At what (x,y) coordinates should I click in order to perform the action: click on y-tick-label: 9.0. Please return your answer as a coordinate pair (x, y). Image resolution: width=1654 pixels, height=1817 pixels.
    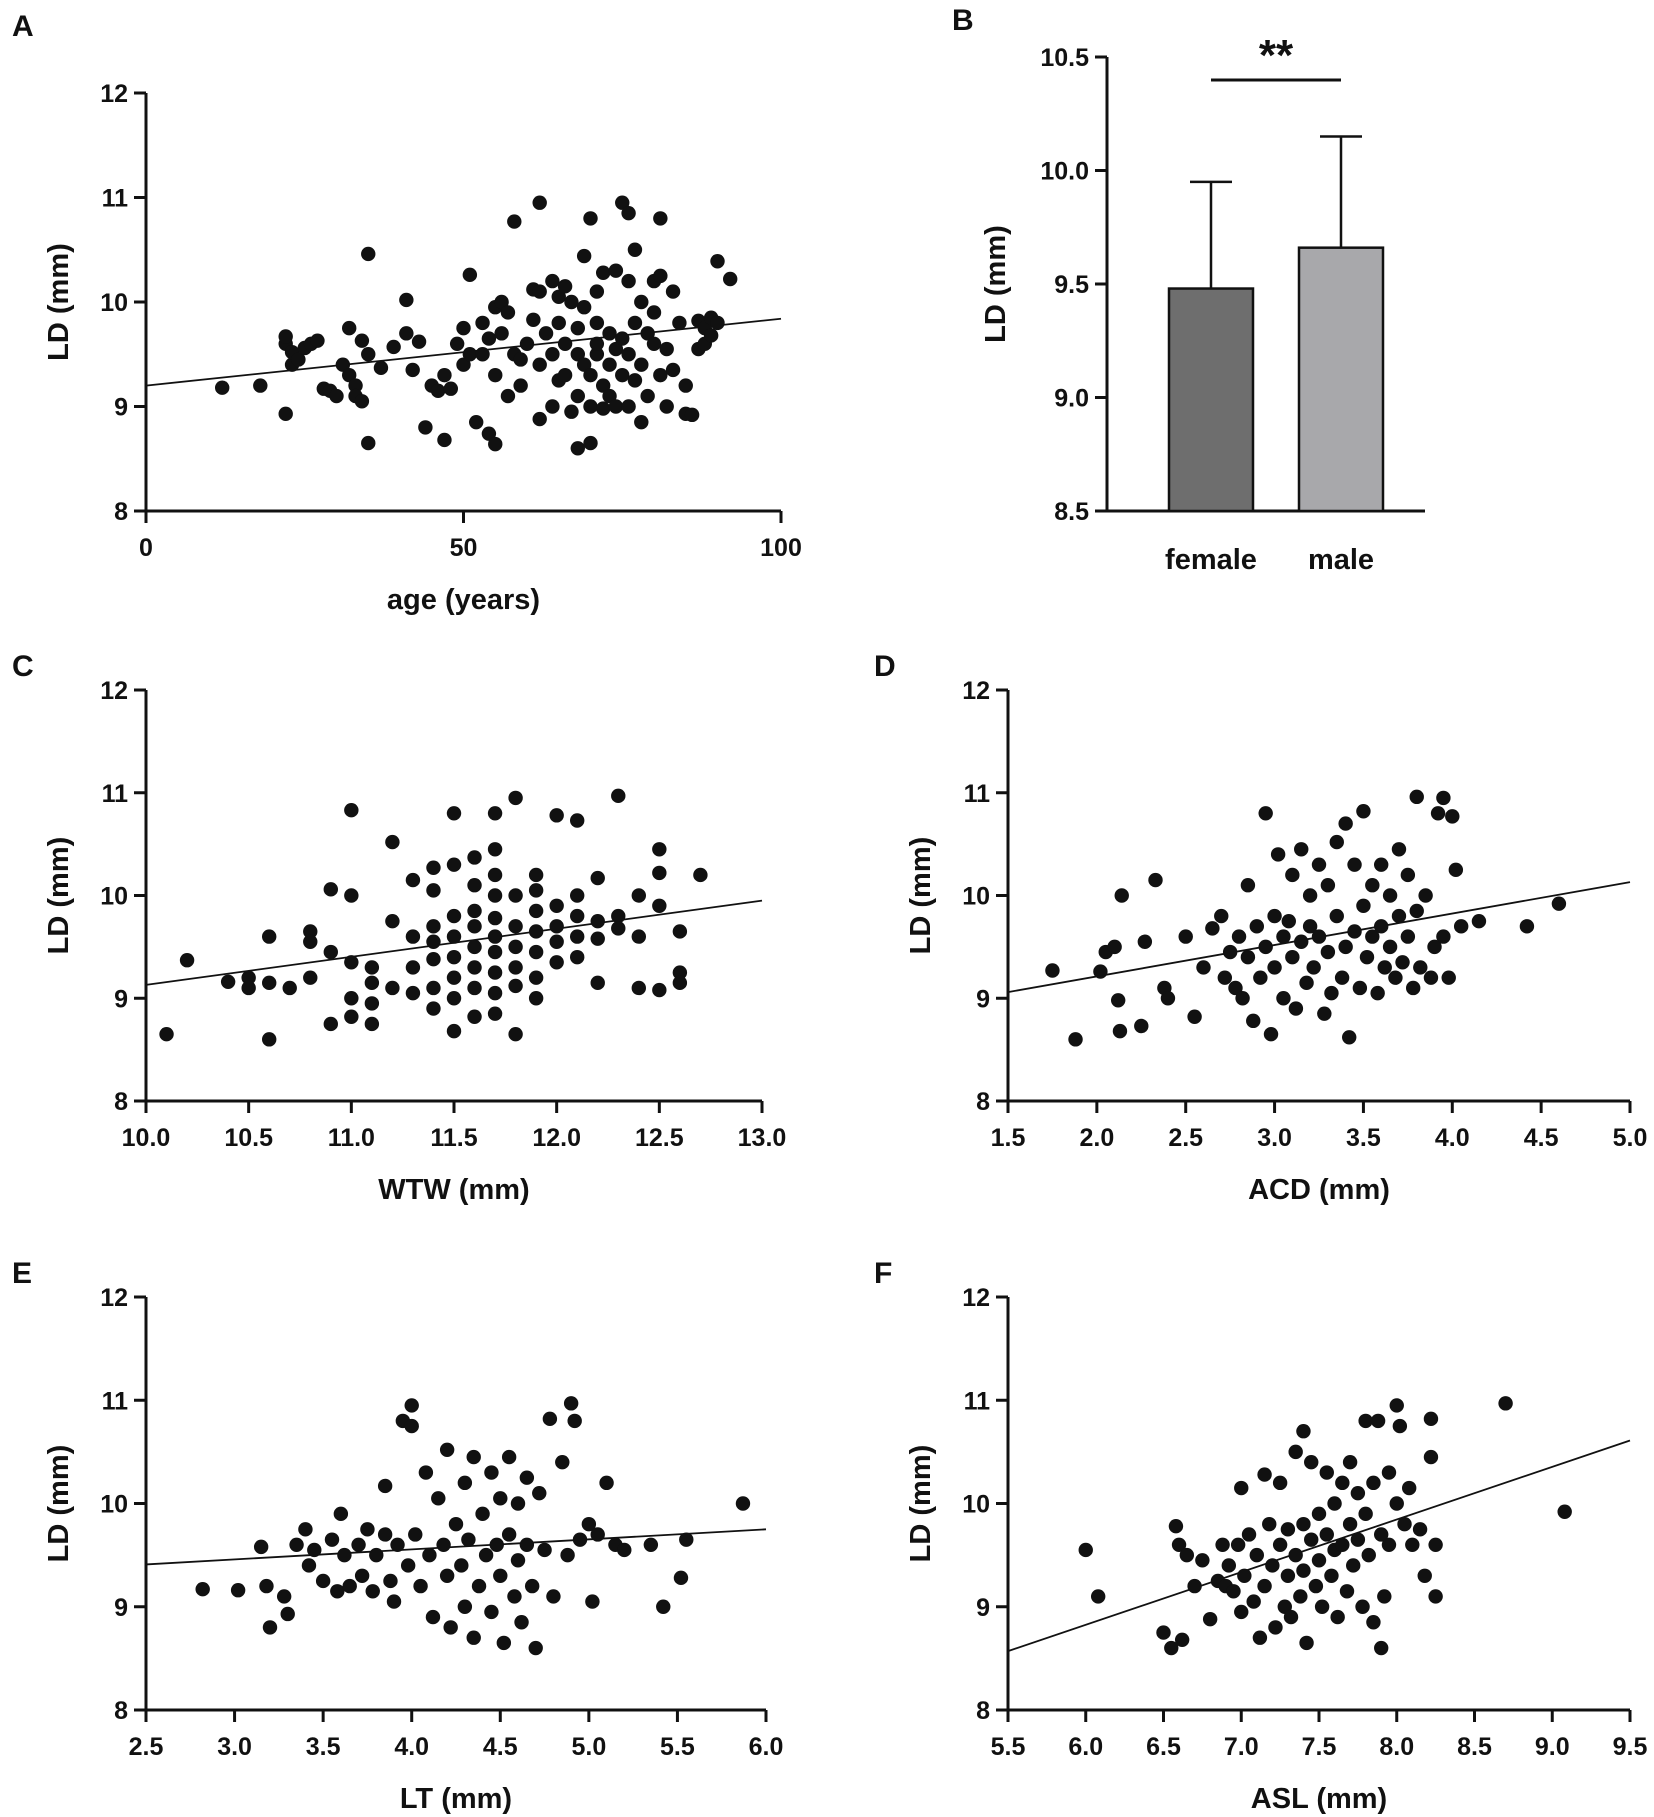
    Looking at the image, I should click on (1071, 399).